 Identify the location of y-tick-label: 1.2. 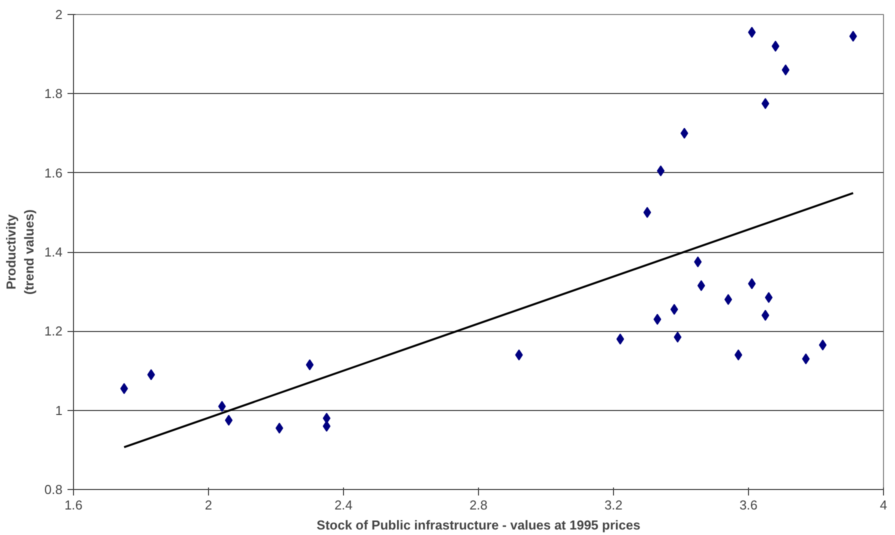
(53, 331).